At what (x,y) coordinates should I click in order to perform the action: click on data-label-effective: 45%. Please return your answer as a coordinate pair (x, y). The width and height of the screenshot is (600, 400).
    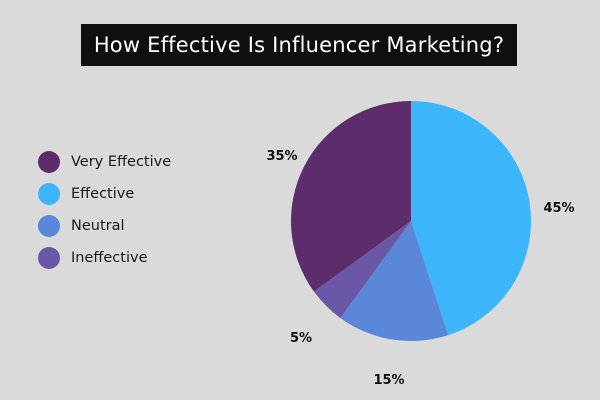
    Looking at the image, I should click on (558, 208).